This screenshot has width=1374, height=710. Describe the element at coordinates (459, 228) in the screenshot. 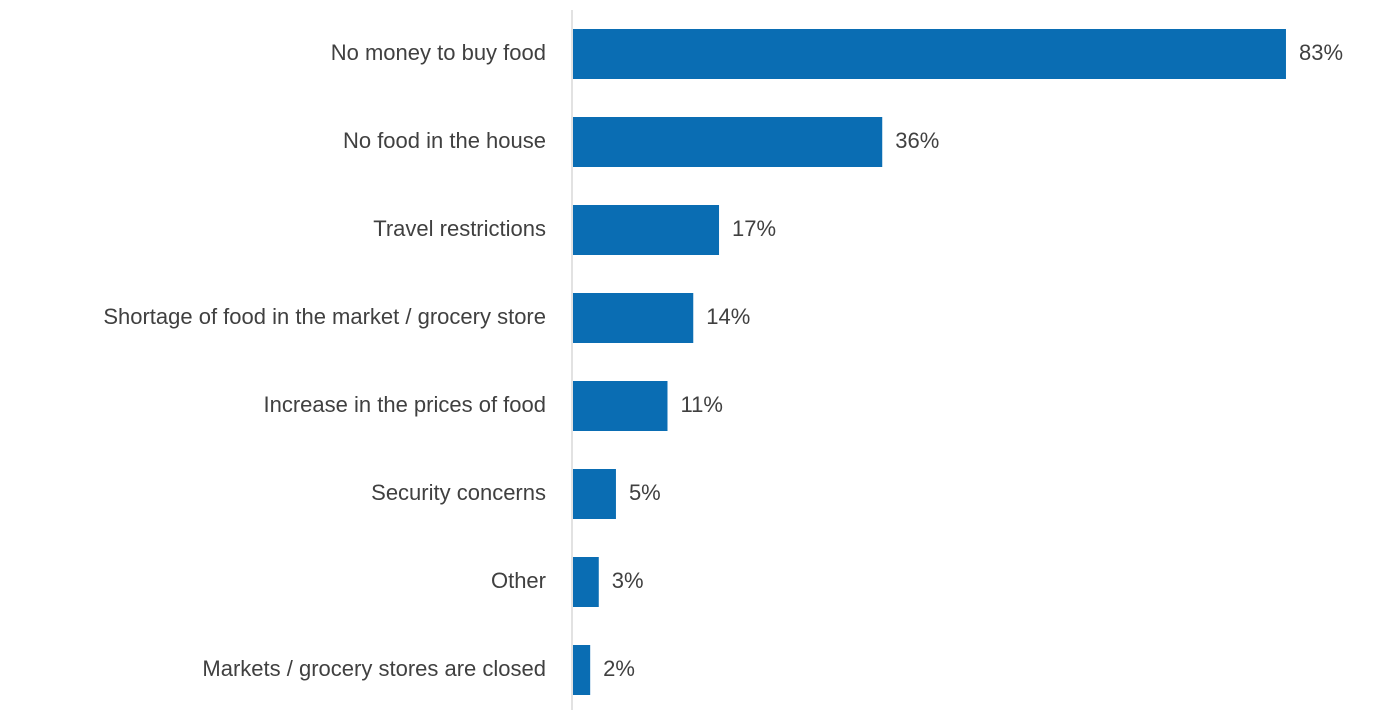

I see `category-label: Travel restrictions` at that location.